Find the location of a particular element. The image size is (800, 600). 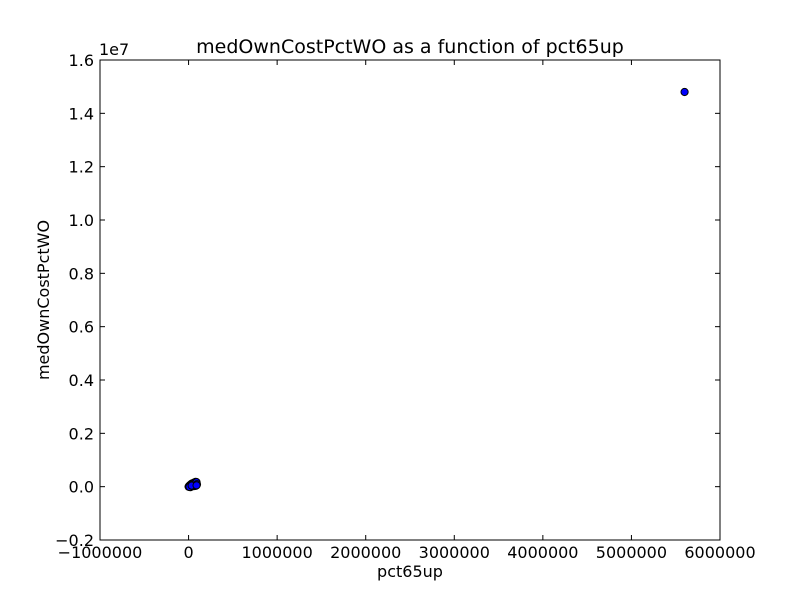

x-tick-label: 1000000 is located at coordinates (277, 552).